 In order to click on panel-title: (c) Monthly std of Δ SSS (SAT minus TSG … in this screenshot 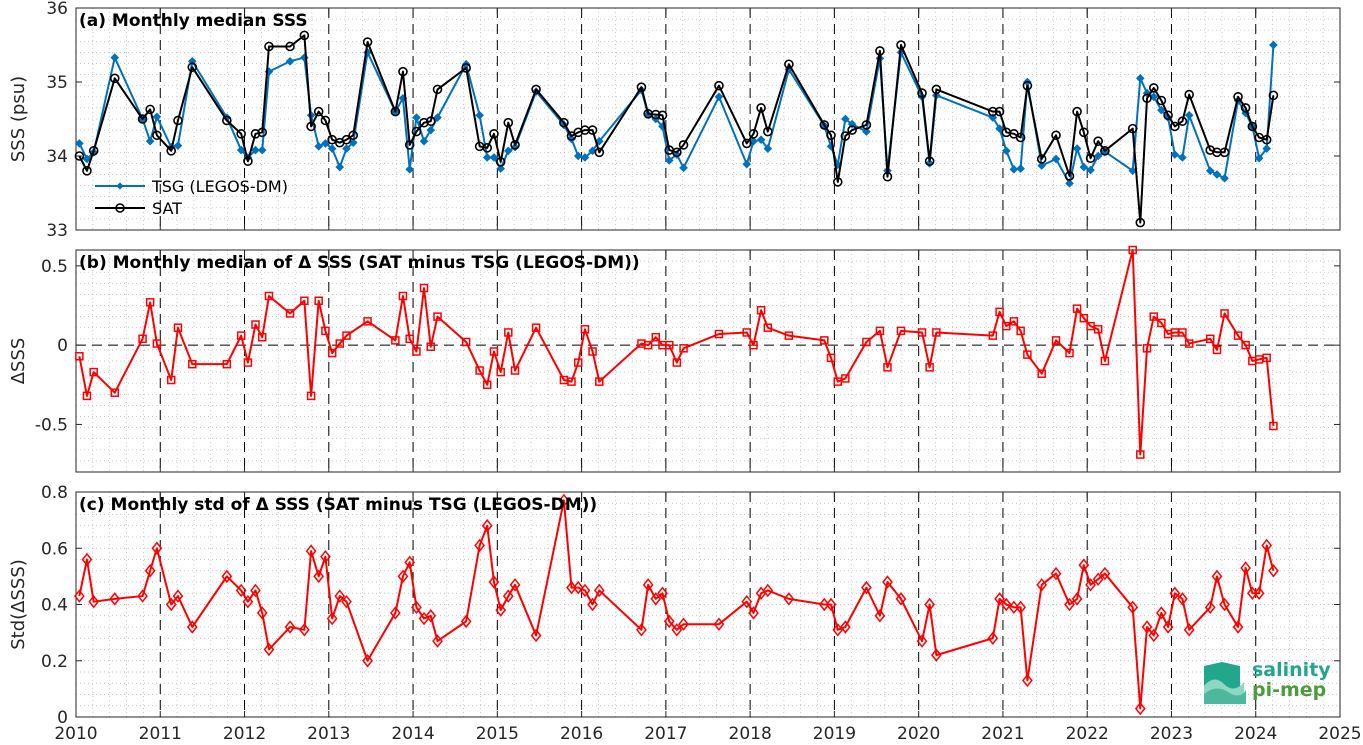, I will do `click(338, 505)`.